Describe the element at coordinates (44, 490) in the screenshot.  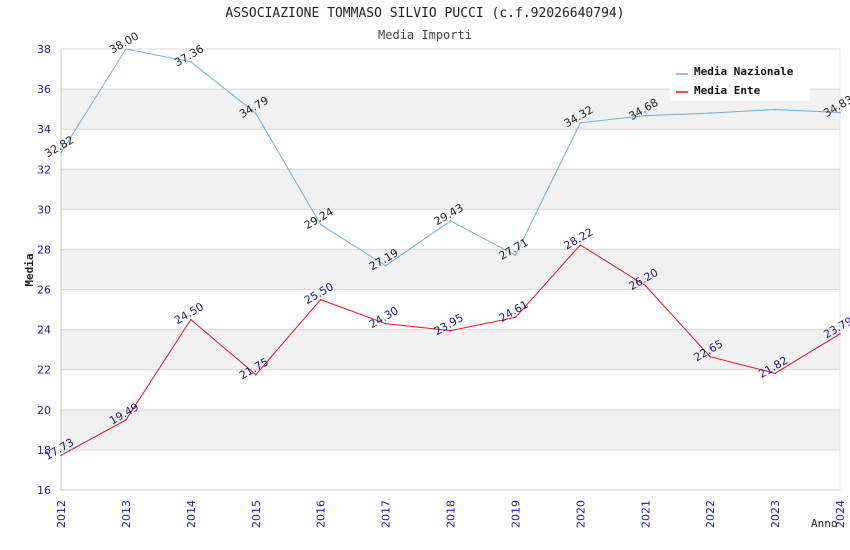
I see `y-tick-16: 16` at that location.